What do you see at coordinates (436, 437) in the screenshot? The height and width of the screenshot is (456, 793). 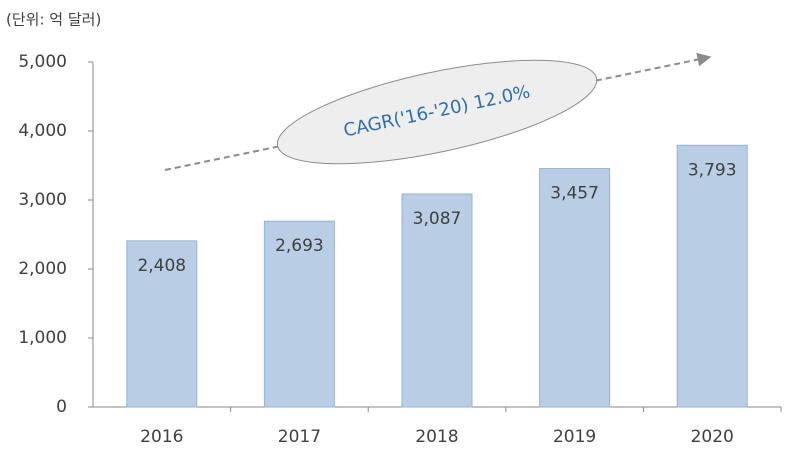 I see `x-tick-label: 2018` at bounding box center [436, 437].